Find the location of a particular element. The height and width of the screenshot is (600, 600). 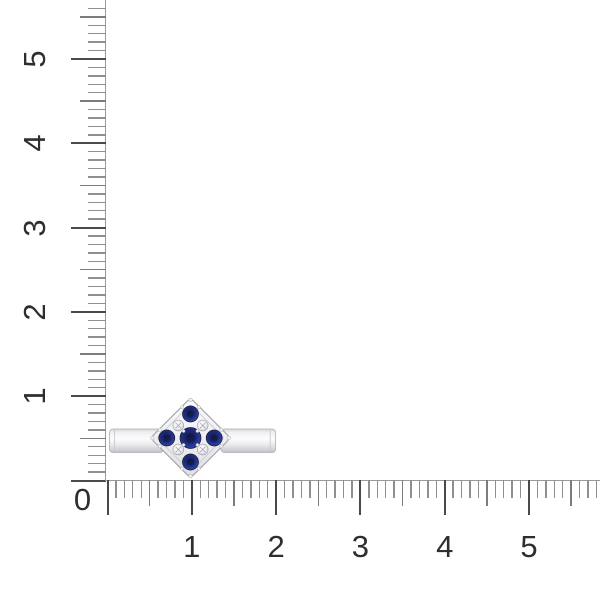

ruler-origin-label: 0 is located at coordinates (82, 499).